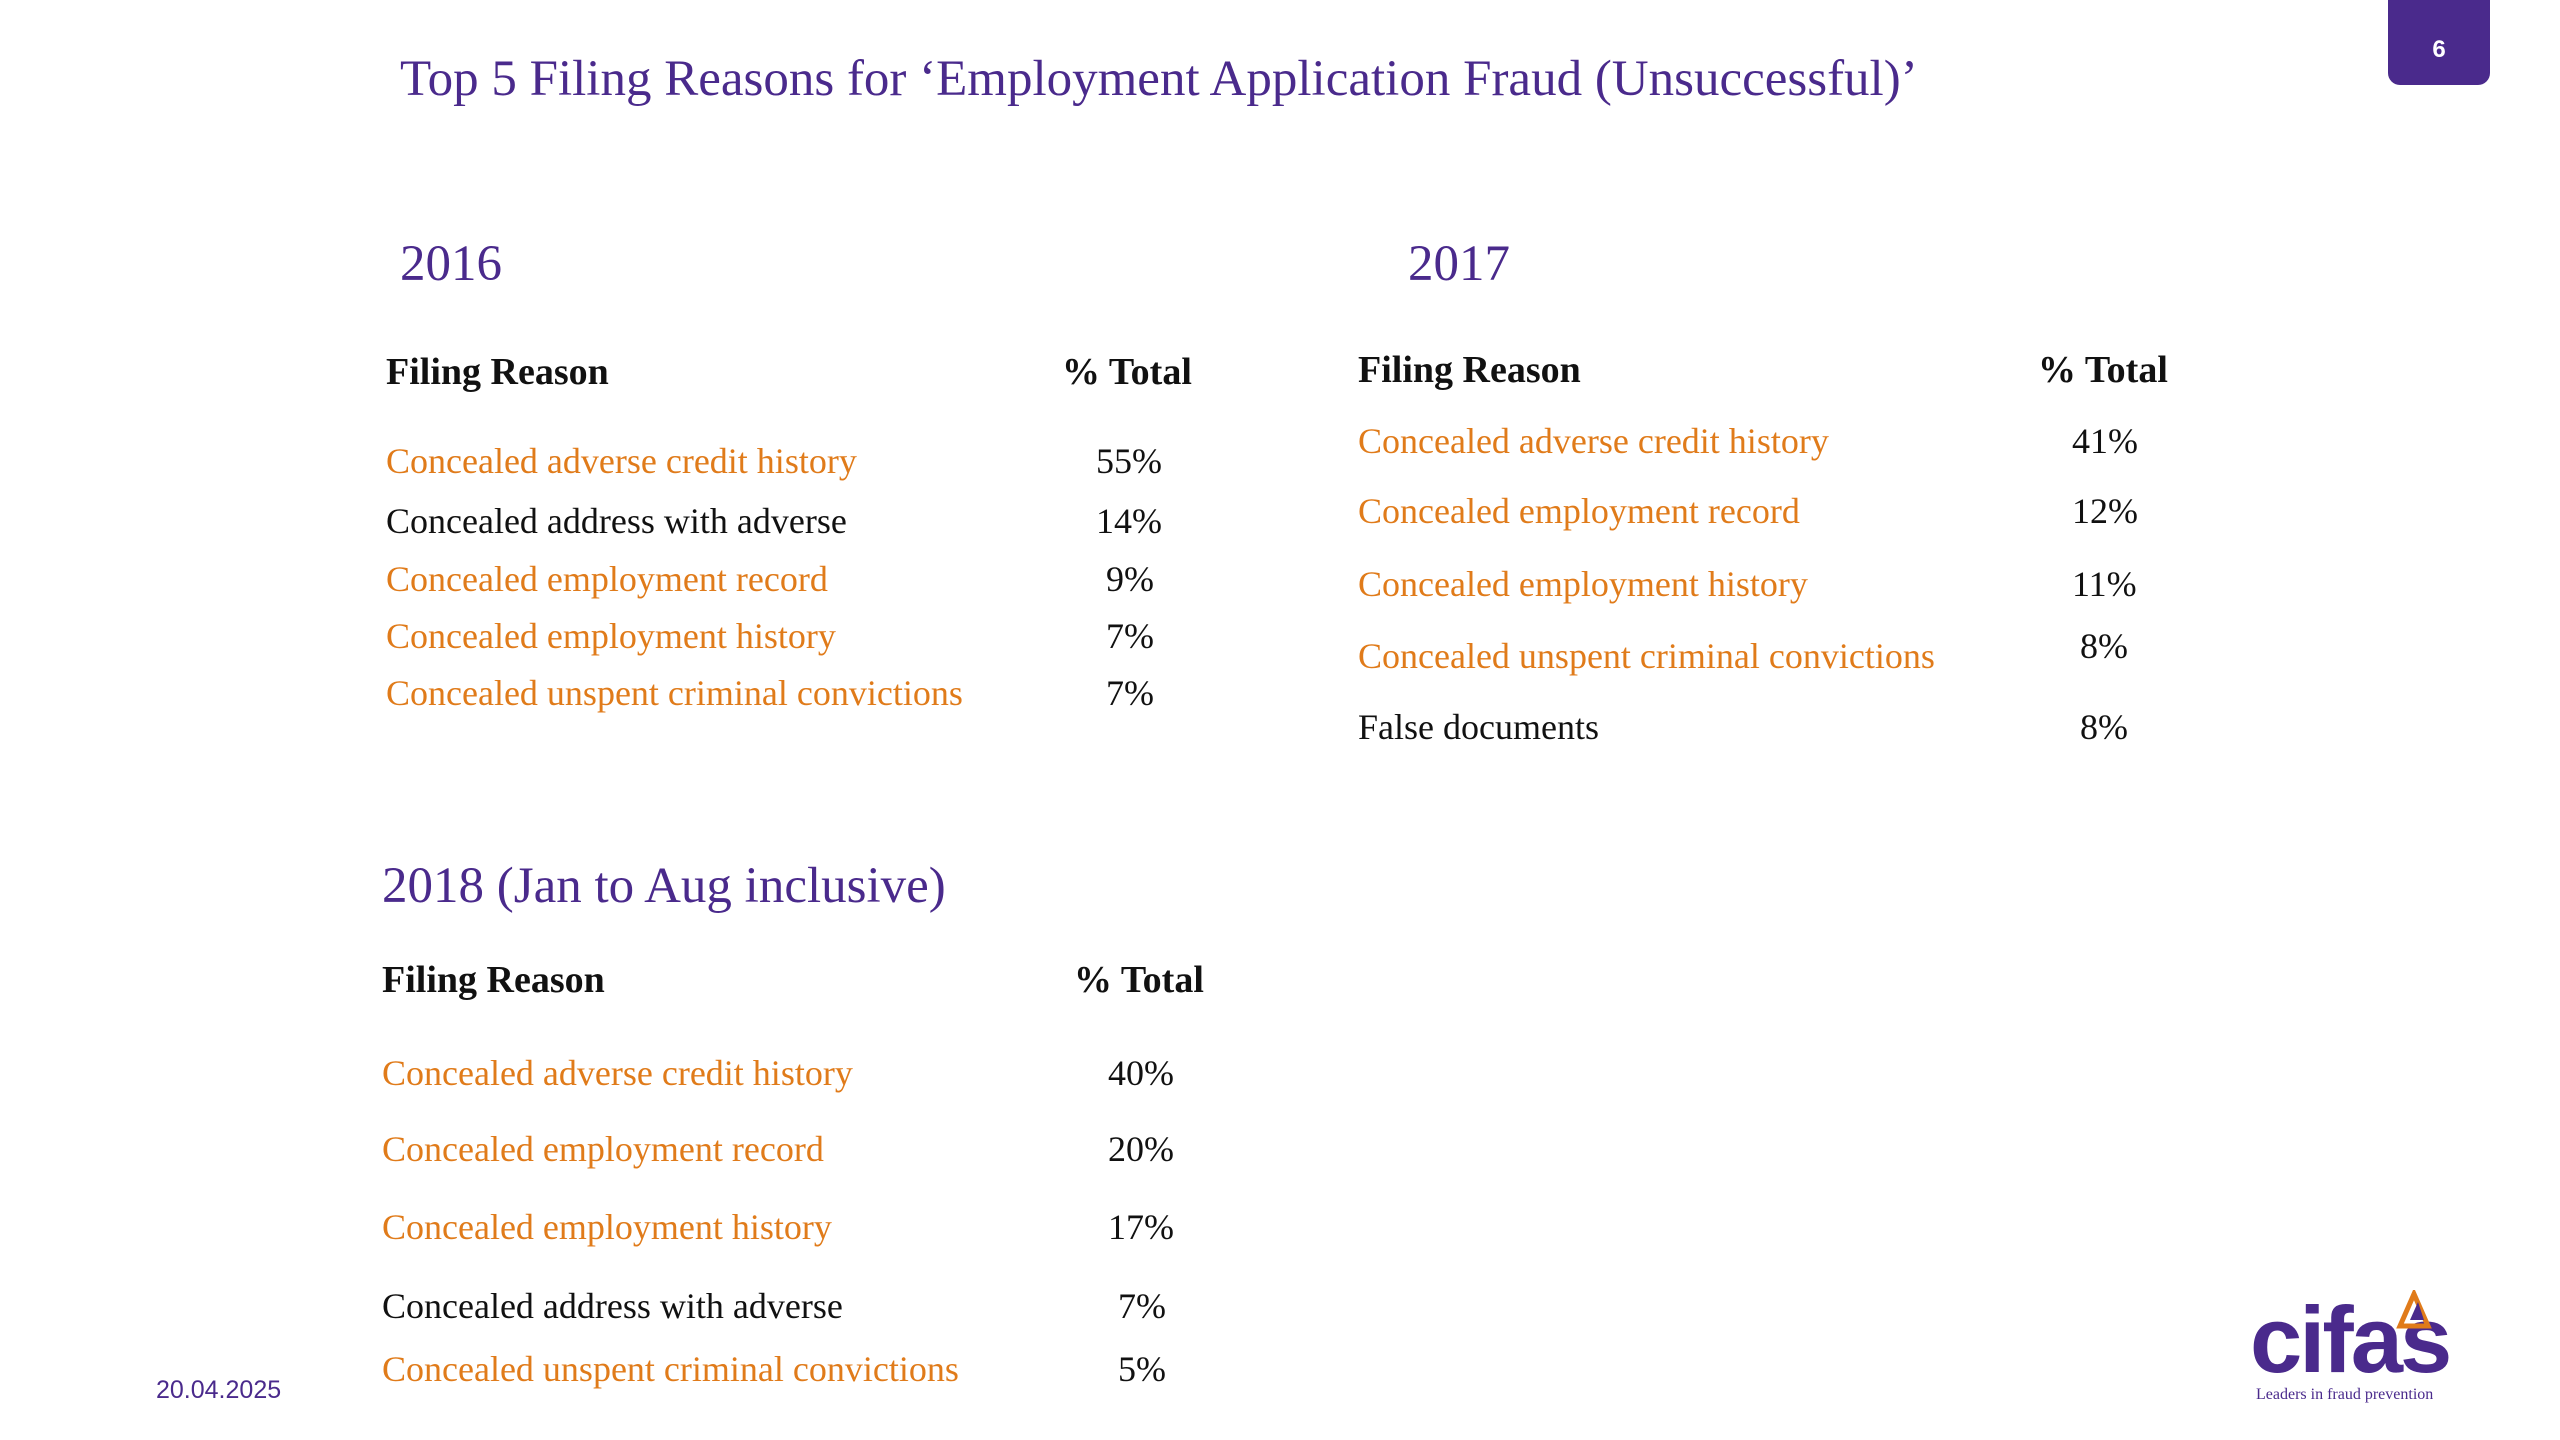  Describe the element at coordinates (1141, 1227) in the screenshot. I see `row-pct: 17%` at that location.